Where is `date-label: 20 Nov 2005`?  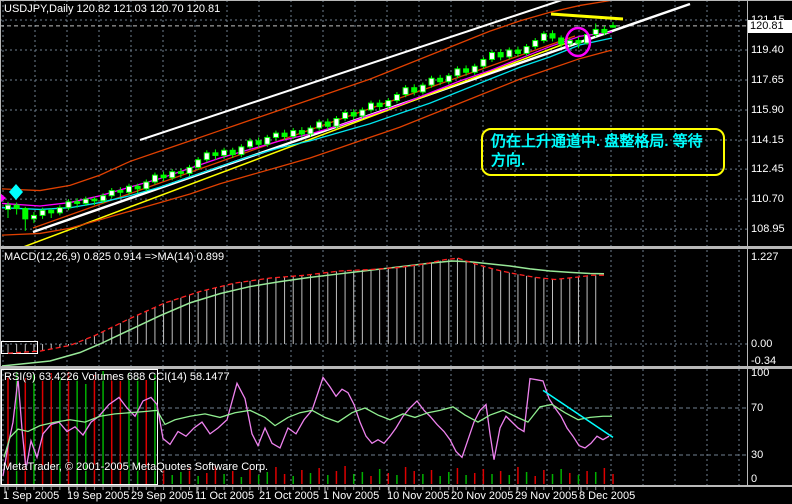
date-label: 20 Nov 2005 is located at coordinates (482, 496).